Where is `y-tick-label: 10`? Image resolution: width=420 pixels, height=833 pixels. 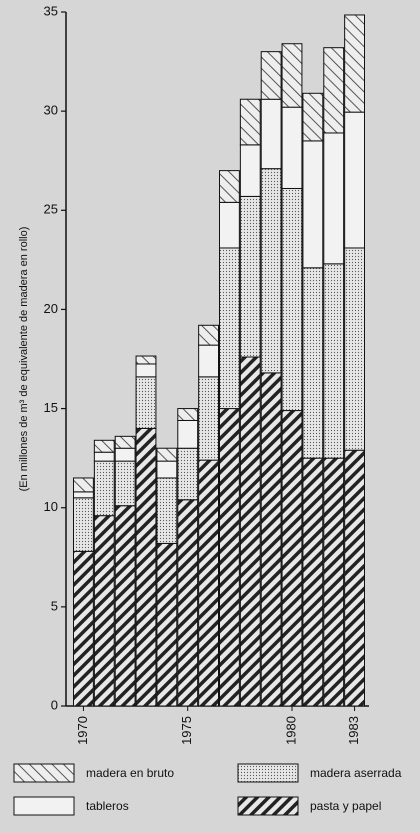
y-tick-label: 10 is located at coordinates (51, 506).